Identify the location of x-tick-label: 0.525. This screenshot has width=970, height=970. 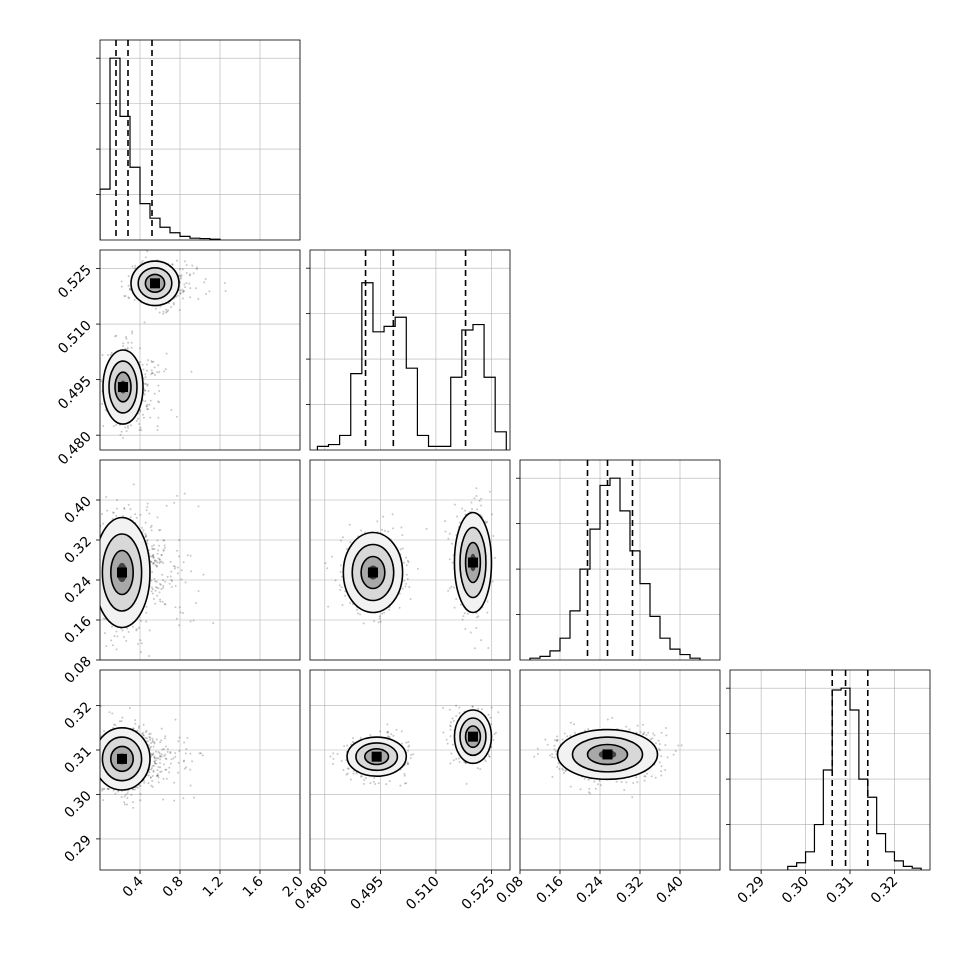
(479, 894).